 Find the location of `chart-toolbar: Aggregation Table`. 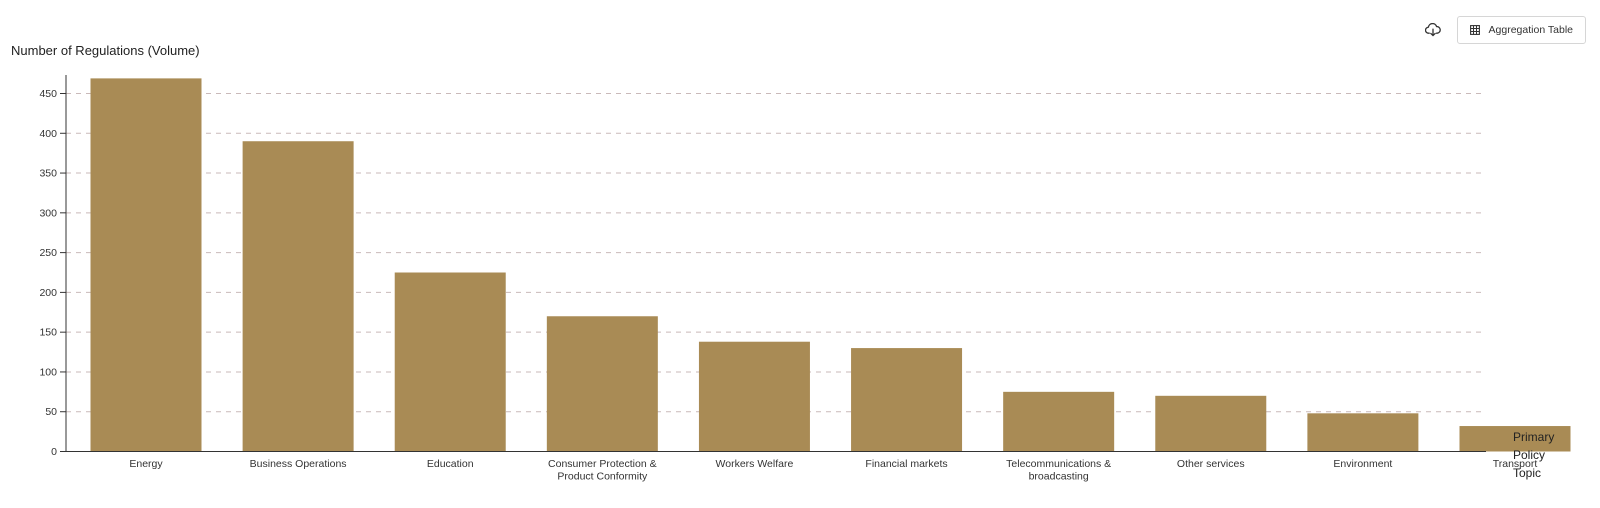

chart-toolbar: Aggregation Table is located at coordinates (1502, 30).